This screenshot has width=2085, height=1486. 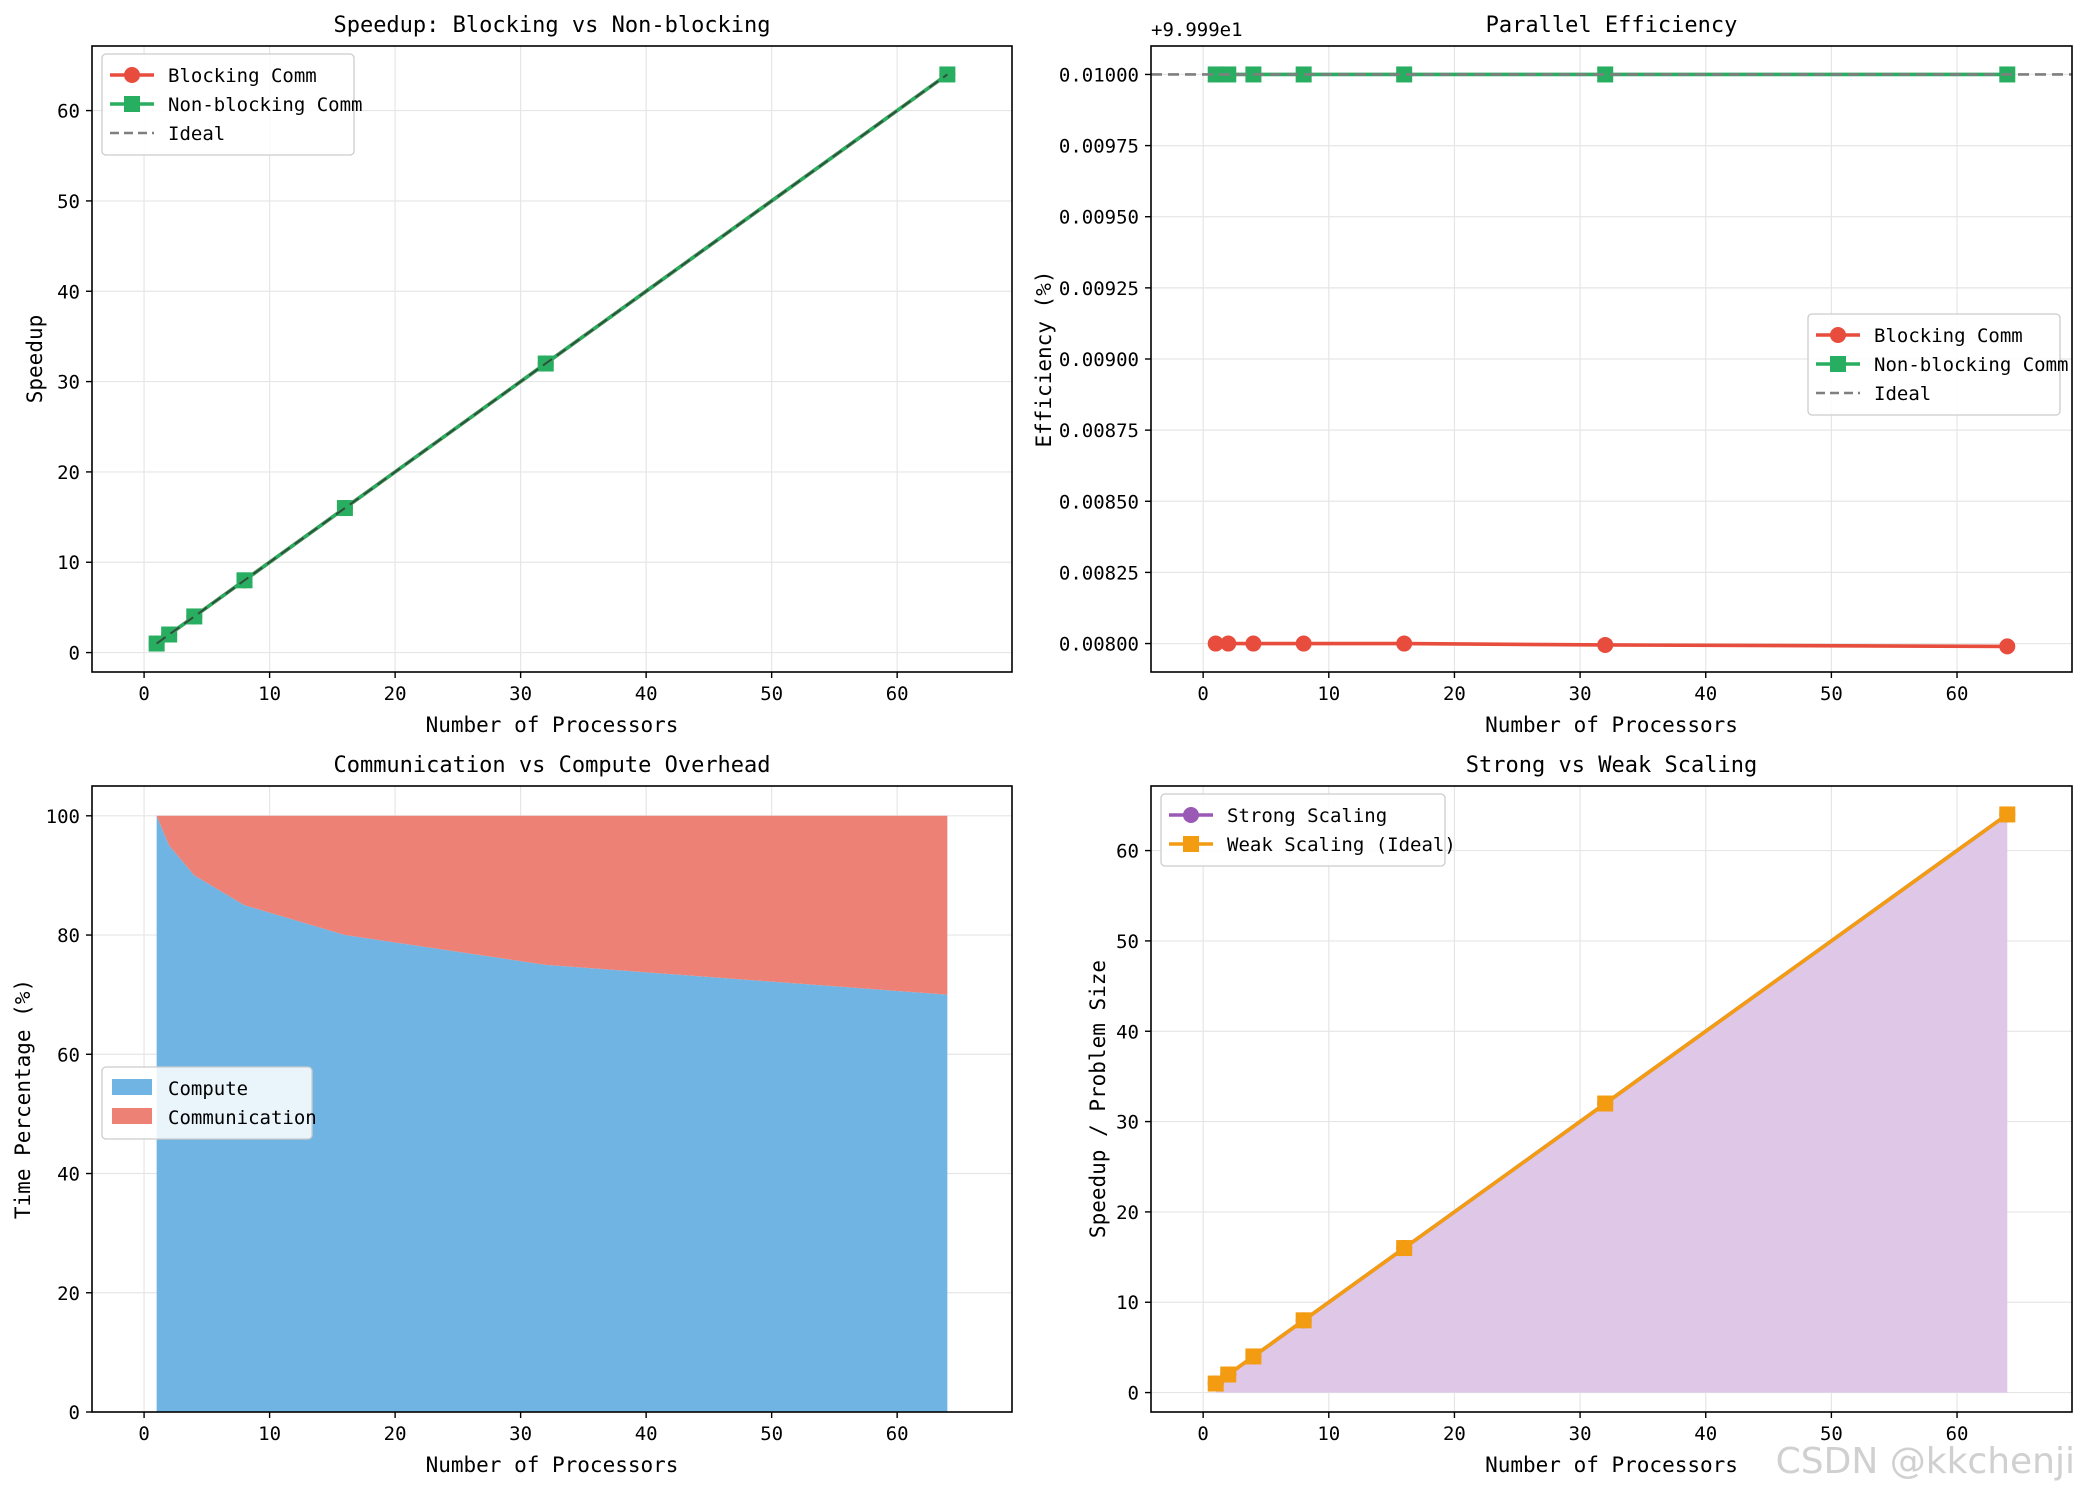 I want to click on watermark: CSDN @kkchenji, so click(x=1925, y=1461).